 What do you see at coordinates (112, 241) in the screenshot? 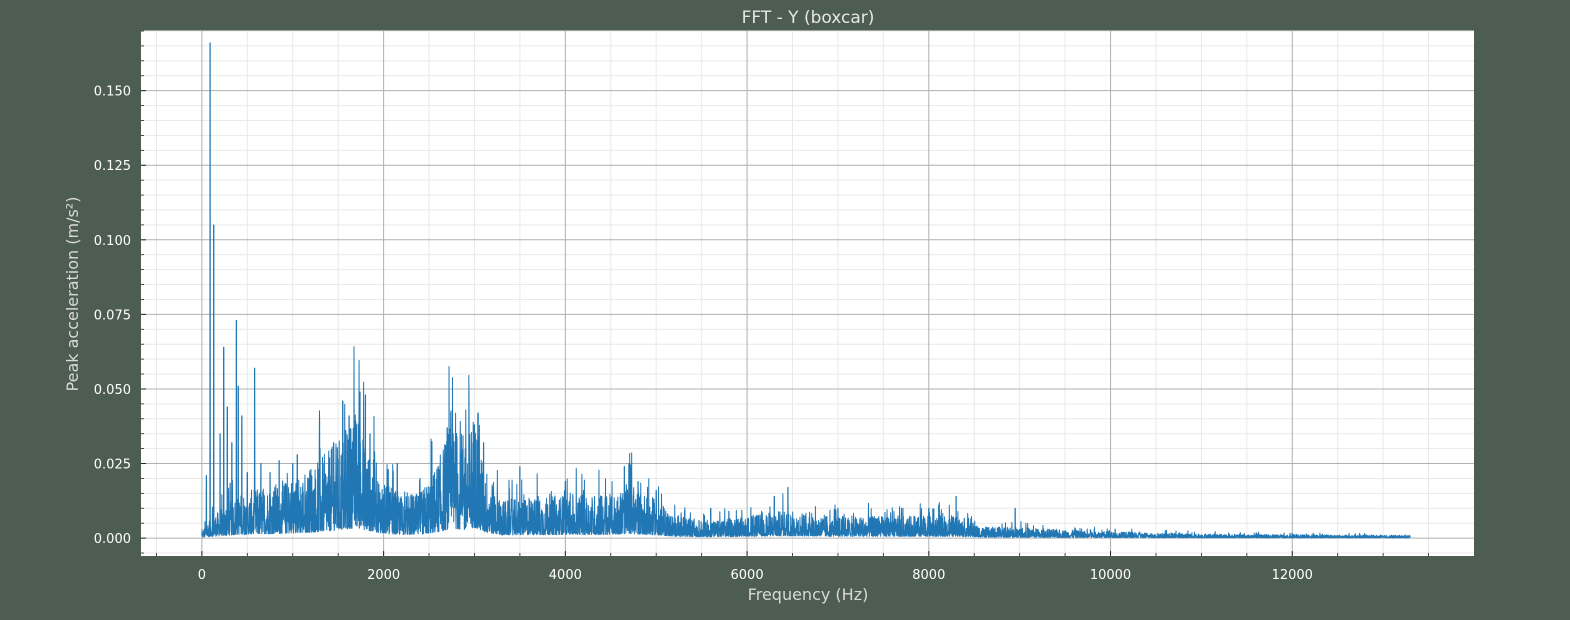
I see `y-tick-label: 0.100` at bounding box center [112, 241].